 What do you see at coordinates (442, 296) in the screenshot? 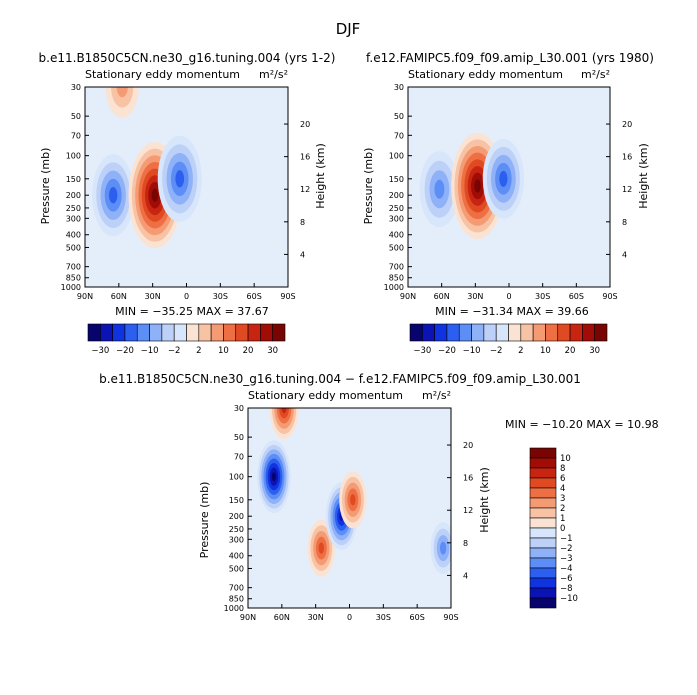
I see `x-tick-label: 60N` at bounding box center [442, 296].